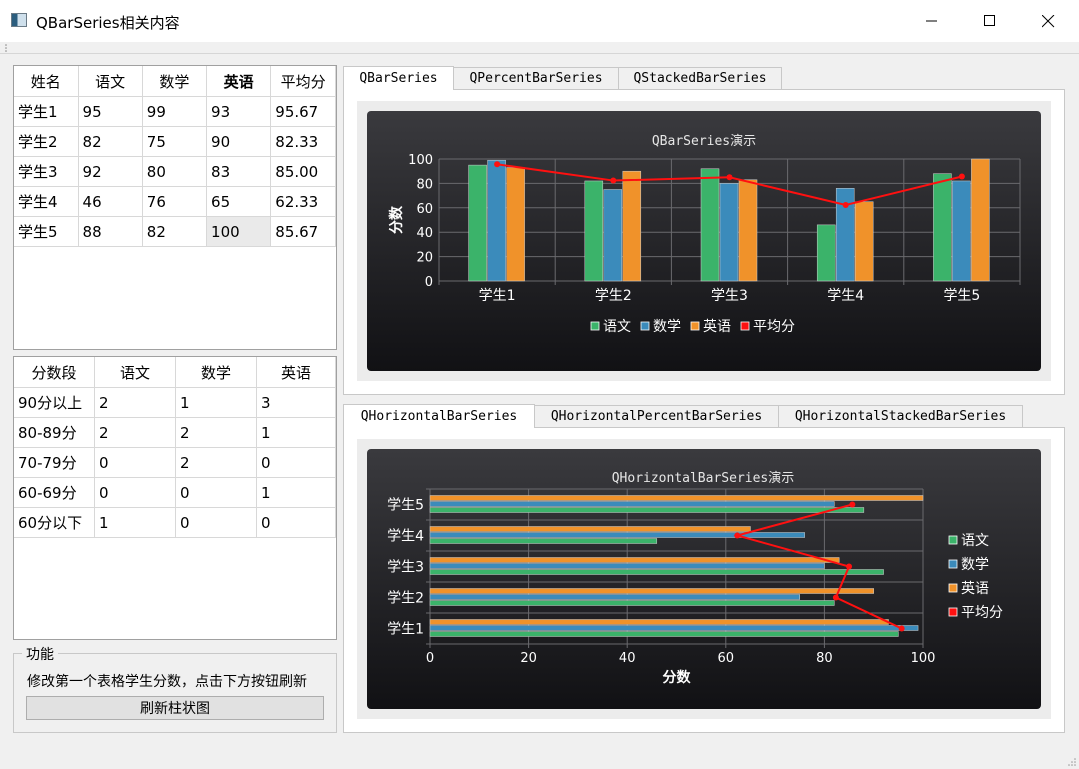  Describe the element at coordinates (46, 231) in the screenshot. I see `table-cell: 学生5` at that location.